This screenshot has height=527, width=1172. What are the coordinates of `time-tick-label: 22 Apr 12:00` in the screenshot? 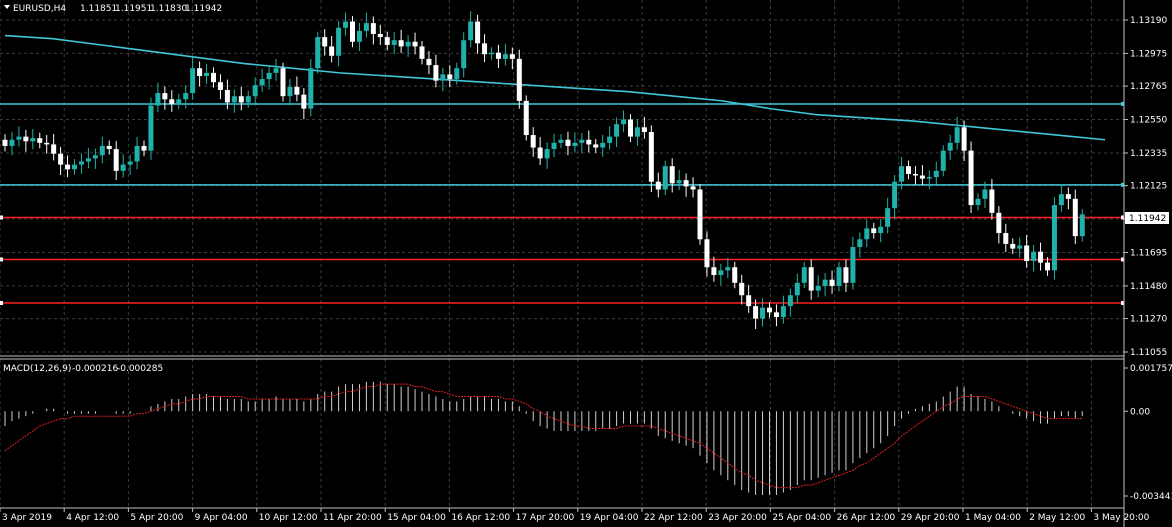 It's located at (673, 518).